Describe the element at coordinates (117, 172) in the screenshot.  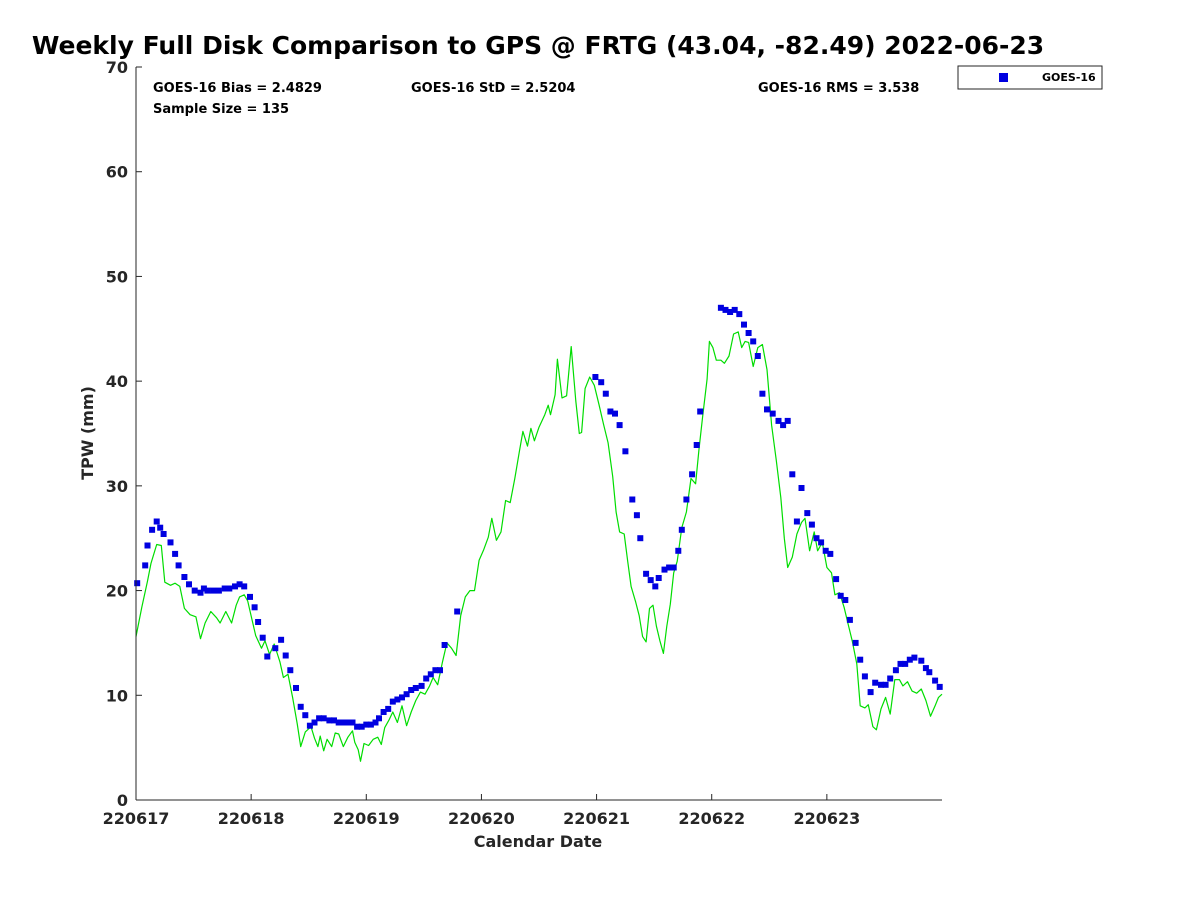
I see `y-tick-label: 60` at that location.